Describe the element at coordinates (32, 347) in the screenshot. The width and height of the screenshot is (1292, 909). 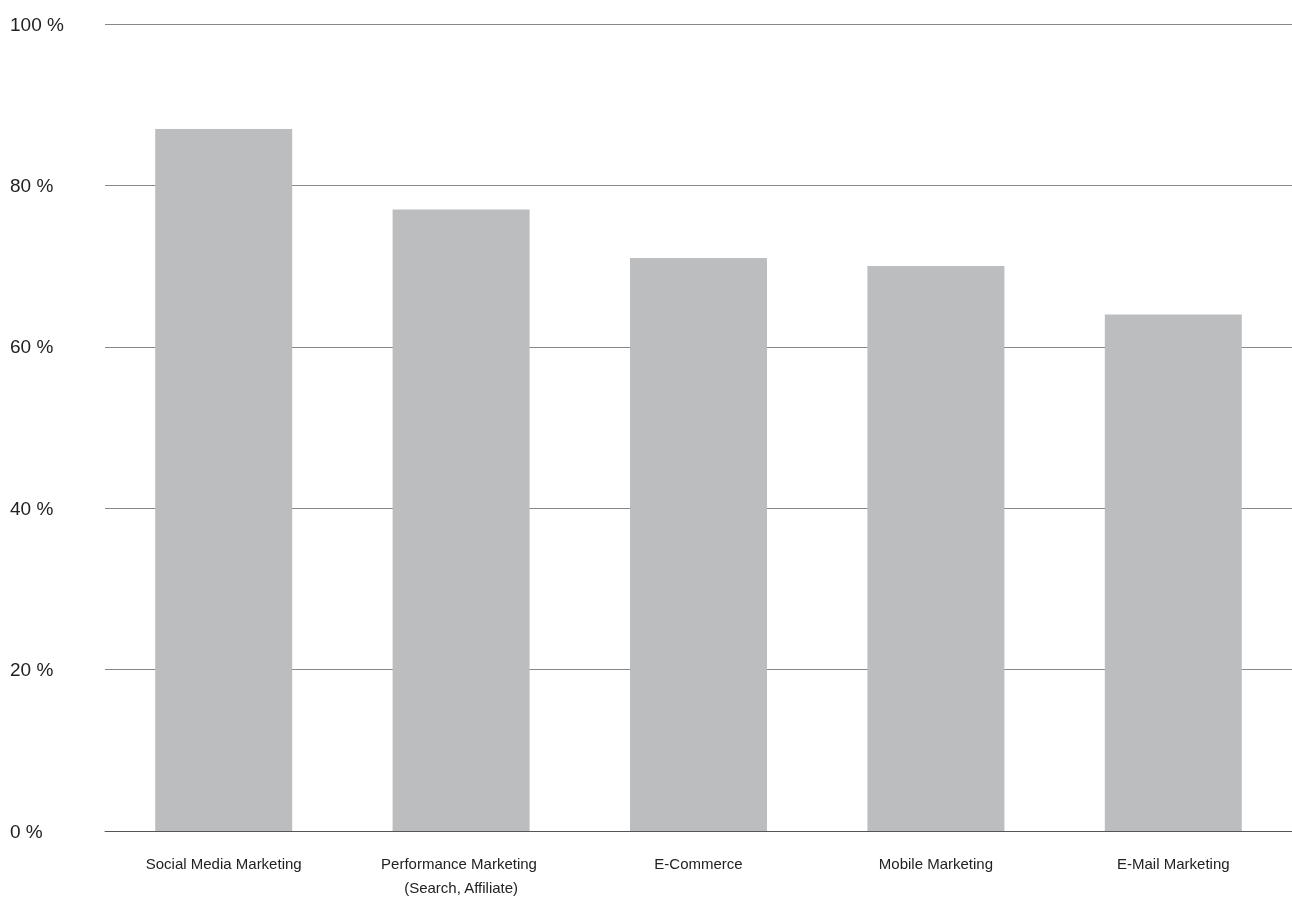
I see `y-tick-label: 60 %` at that location.